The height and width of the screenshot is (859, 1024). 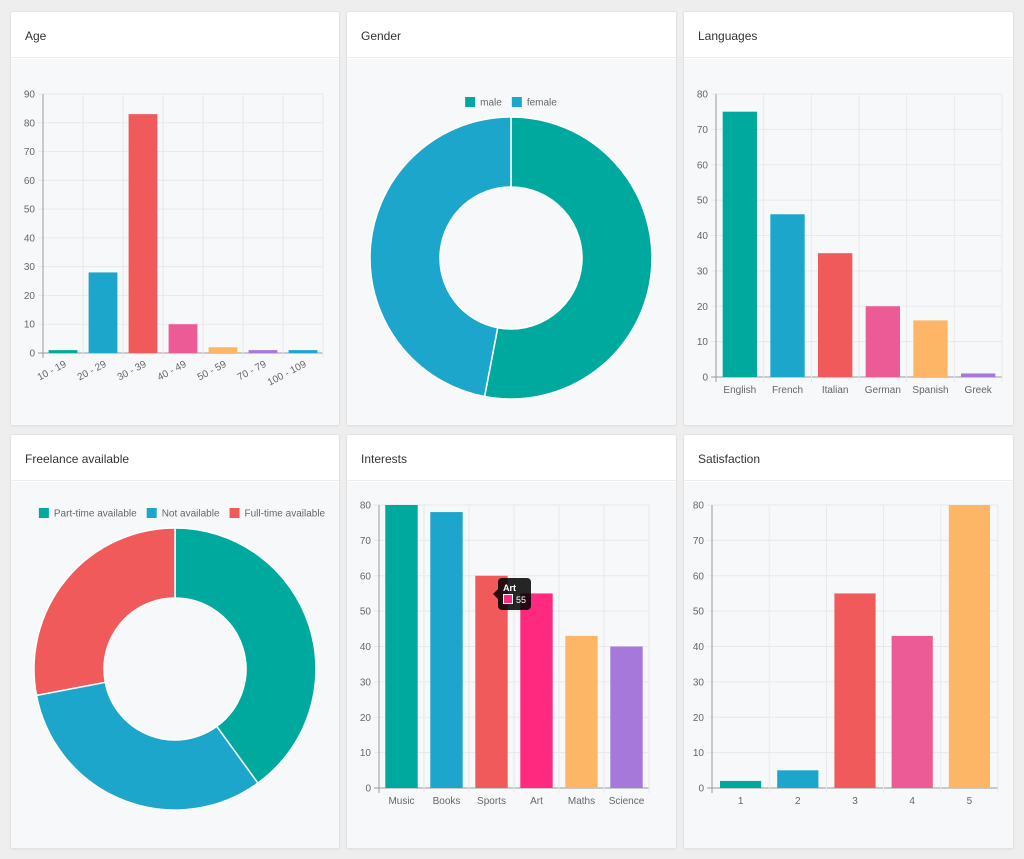 What do you see at coordinates (447, 801) in the screenshot?
I see `x-tick-label: Books` at bounding box center [447, 801].